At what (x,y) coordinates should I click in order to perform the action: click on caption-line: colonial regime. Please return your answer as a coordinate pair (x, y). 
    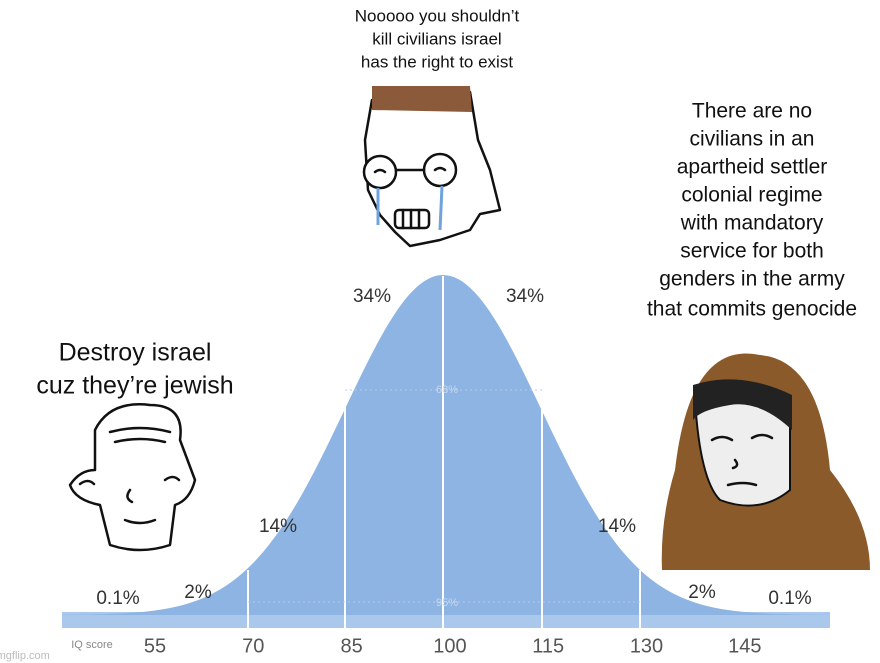
    Looking at the image, I should click on (751, 195).